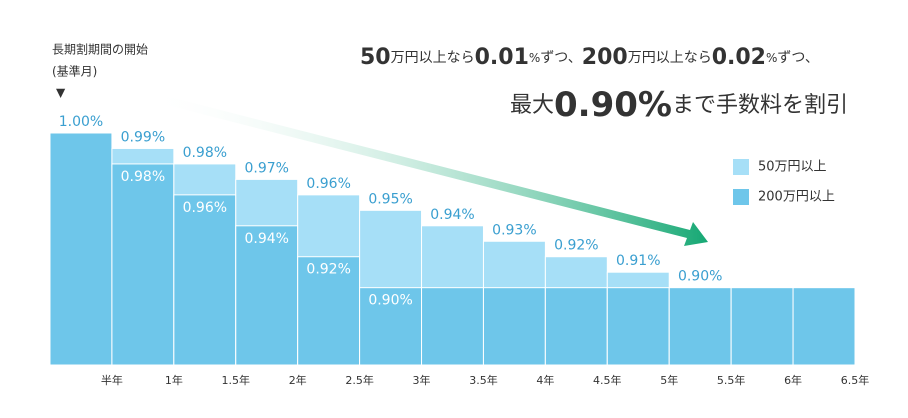 The width and height of the screenshot is (908, 418). Describe the element at coordinates (514, 230) in the screenshot. I see `value-label: 0.93%` at that location.